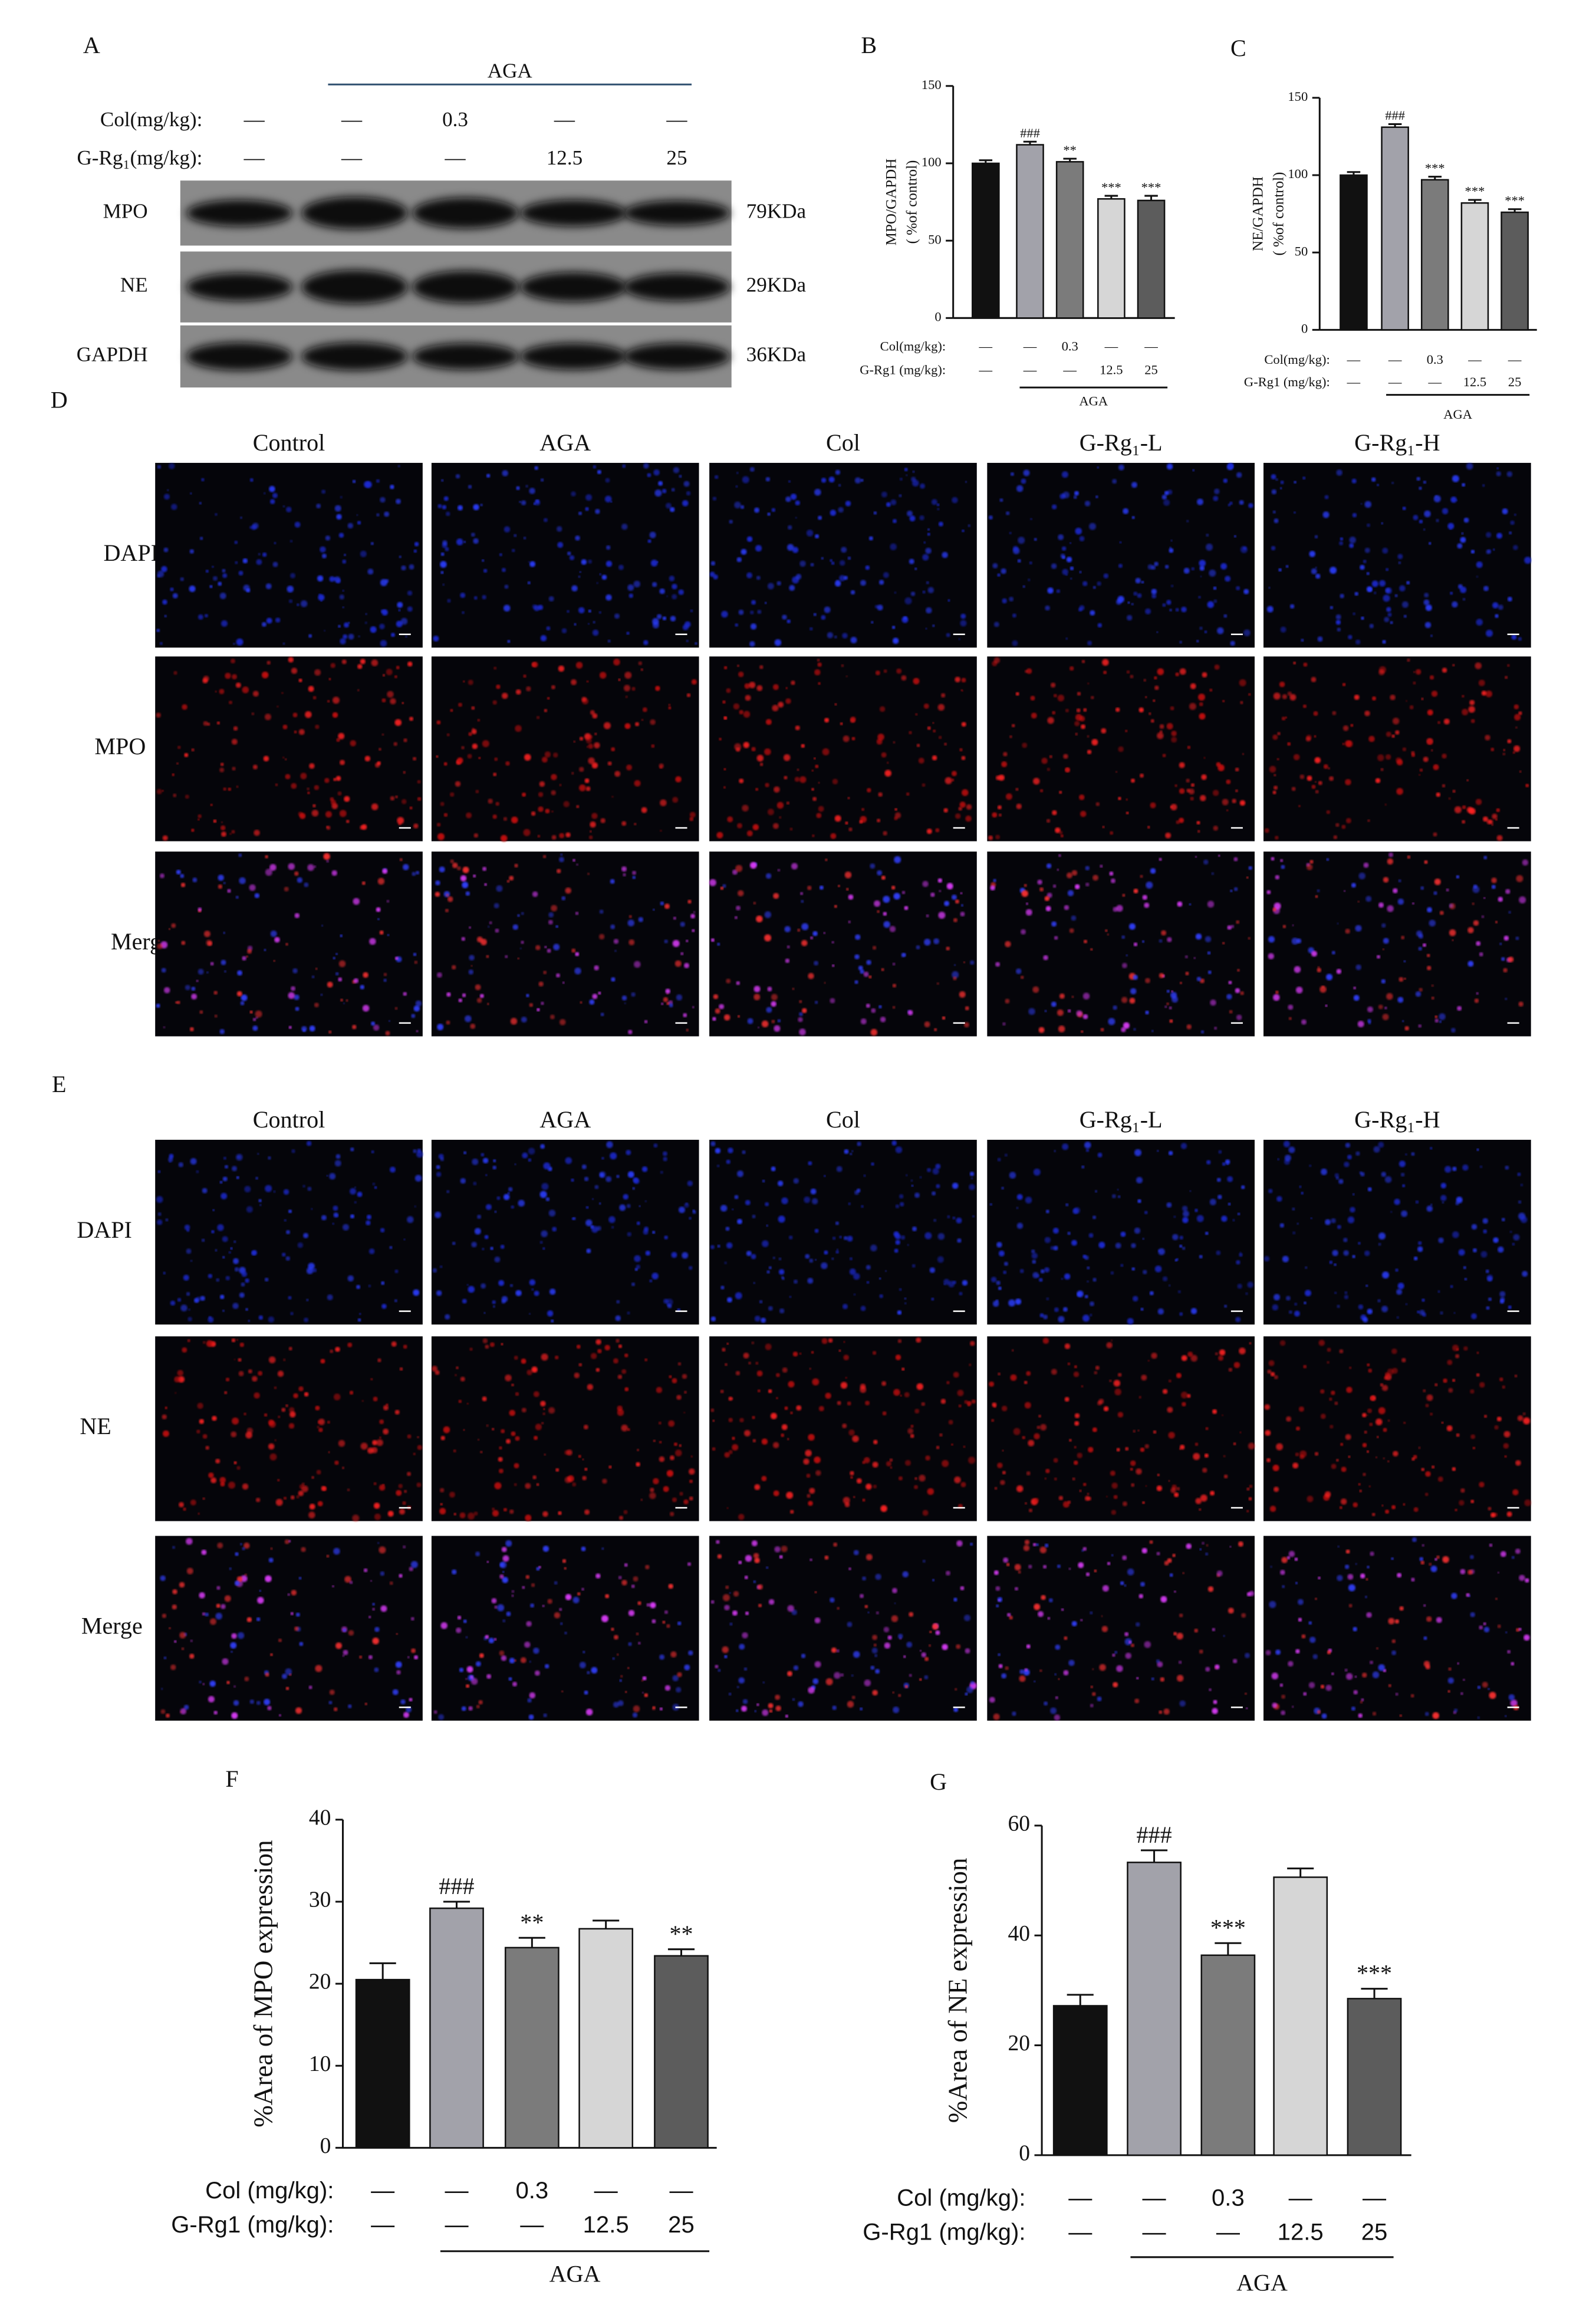 This screenshot has height=2318, width=1596. Describe the element at coordinates (986, 240) in the screenshot. I see `bar` at that location.